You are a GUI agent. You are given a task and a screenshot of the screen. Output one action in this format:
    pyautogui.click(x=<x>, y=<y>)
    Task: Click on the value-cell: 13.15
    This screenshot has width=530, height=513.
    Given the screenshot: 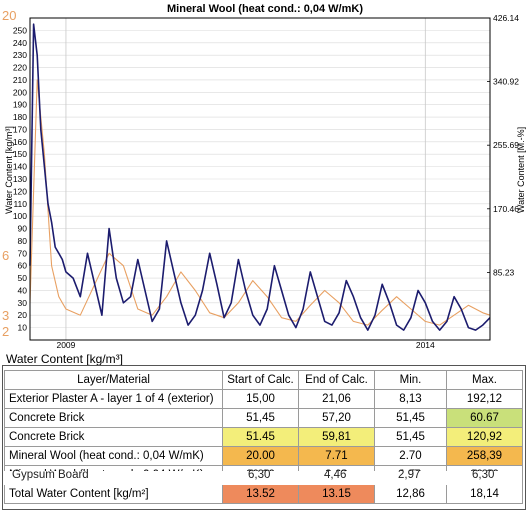 What is the action you would take?
    pyautogui.click(x=336, y=494)
    